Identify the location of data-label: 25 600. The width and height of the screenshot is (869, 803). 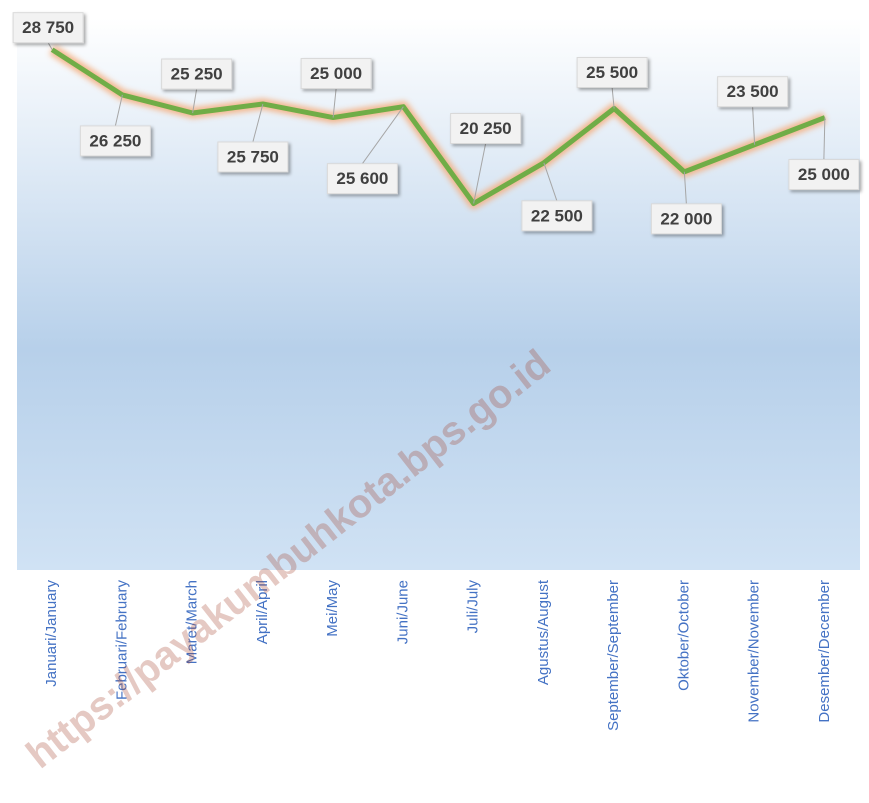
(362, 178).